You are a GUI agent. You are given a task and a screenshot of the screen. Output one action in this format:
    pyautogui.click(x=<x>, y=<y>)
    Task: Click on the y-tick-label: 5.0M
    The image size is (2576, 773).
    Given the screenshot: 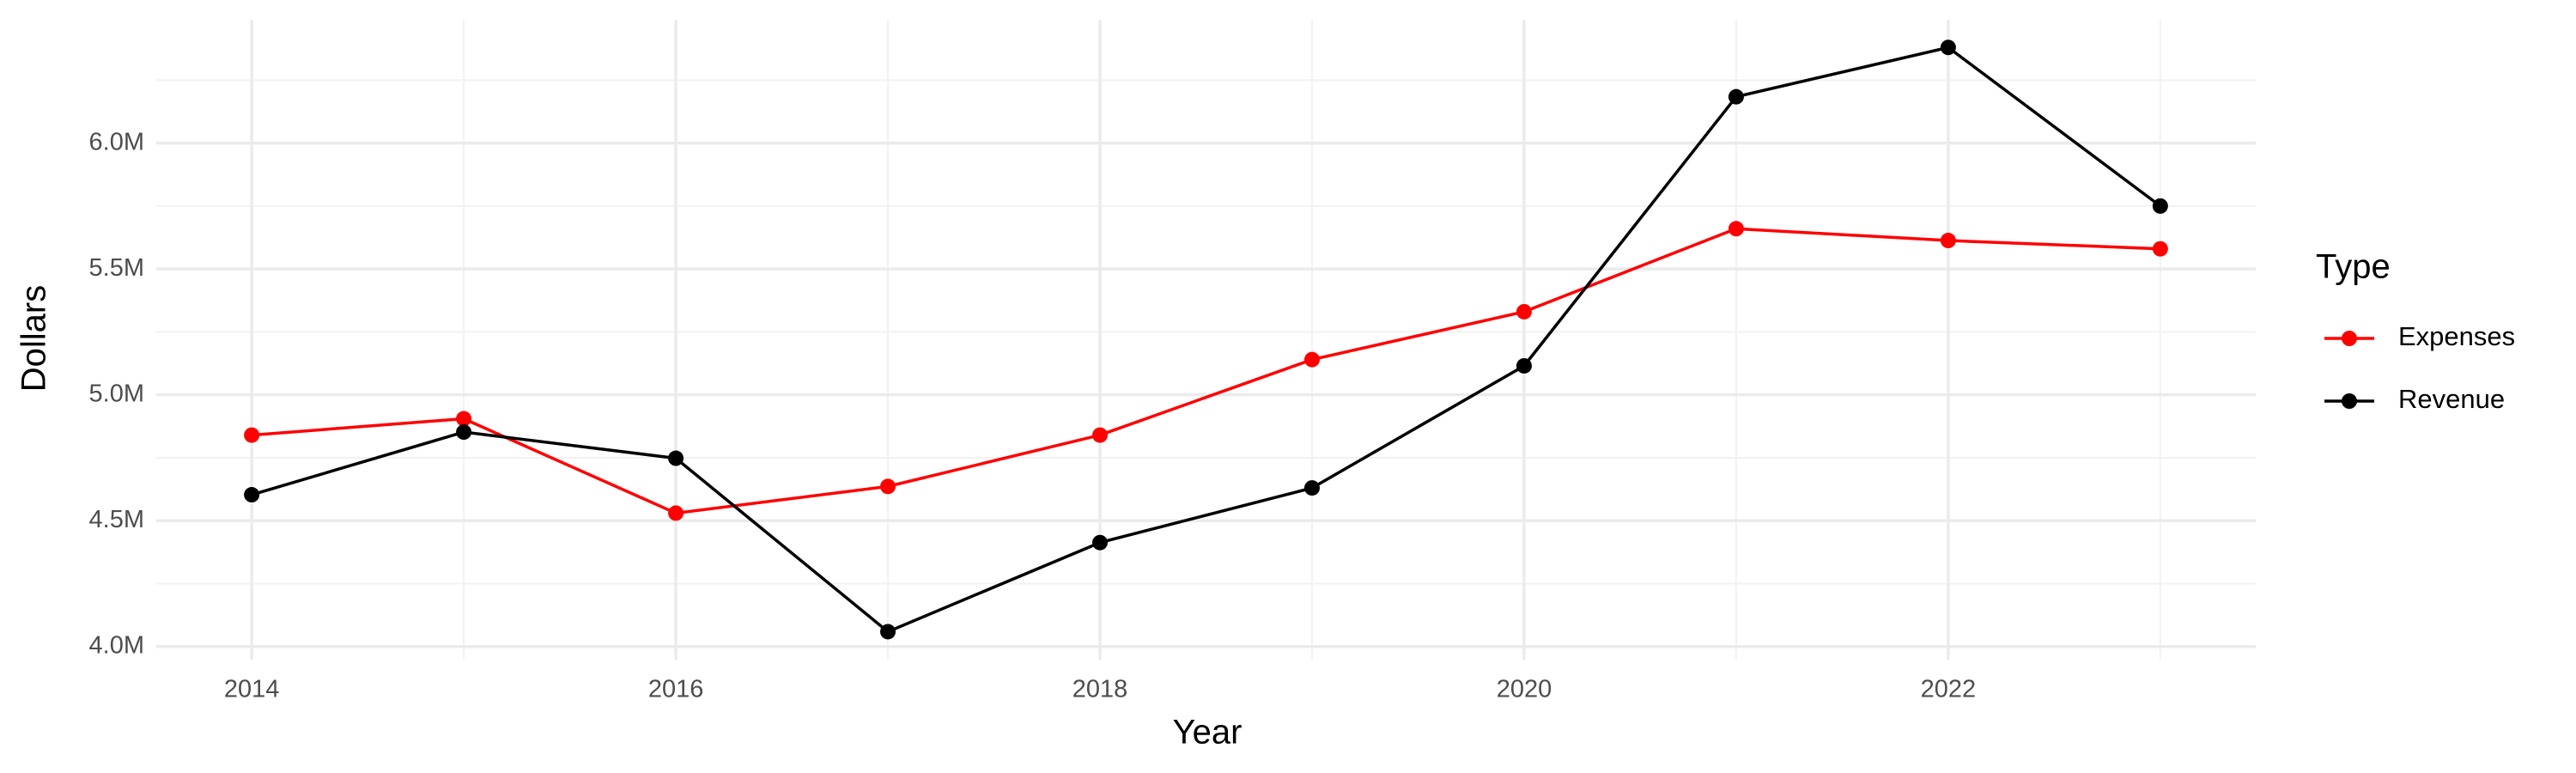 What is the action you would take?
    pyautogui.click(x=117, y=393)
    